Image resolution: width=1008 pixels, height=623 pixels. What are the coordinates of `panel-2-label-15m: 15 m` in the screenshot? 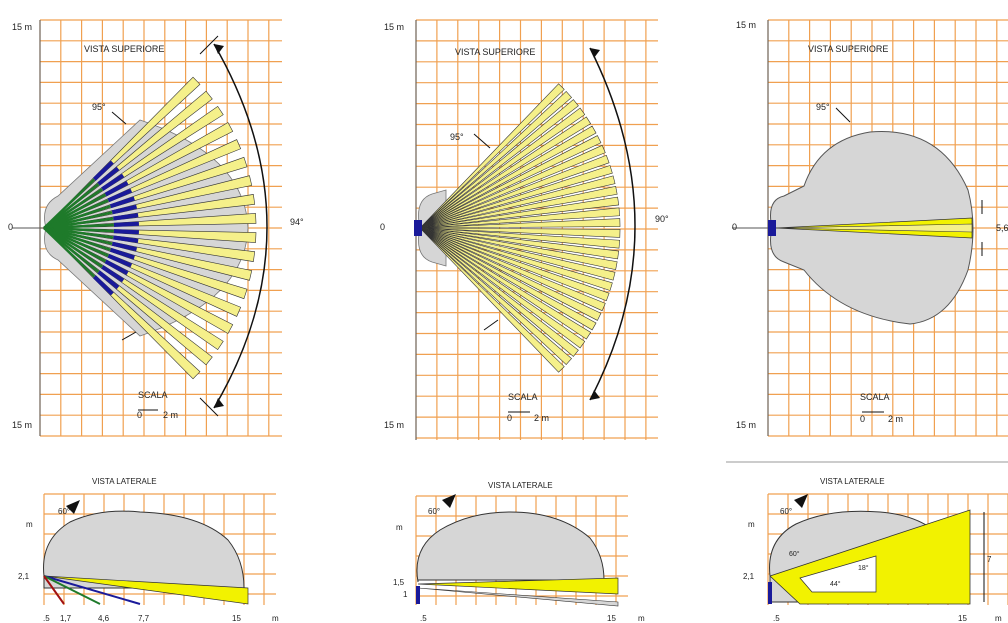 It's located at (394, 27).